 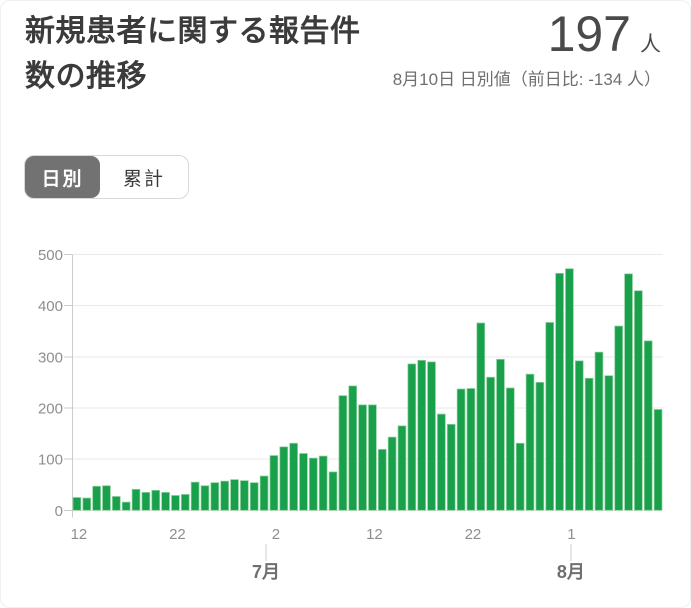 I want to click on current-value-block: 197 人 8月10日 日別値（前日比: -134 人）, so click(x=527, y=47).